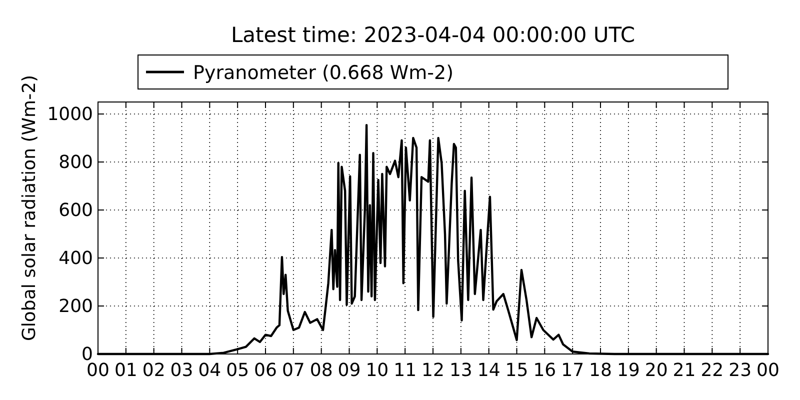 The height and width of the screenshot is (400, 800). I want to click on x-tick-label: 04, so click(210, 370).